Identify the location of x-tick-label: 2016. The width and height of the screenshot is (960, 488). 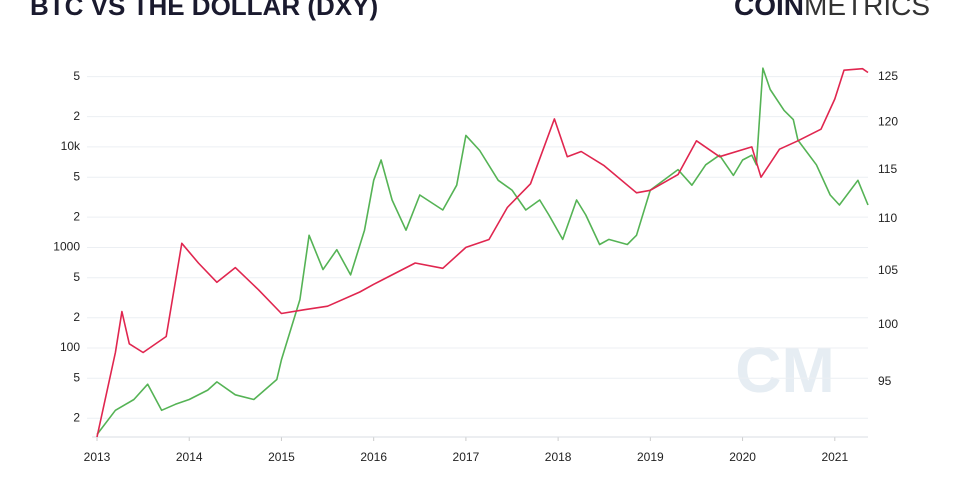
(373, 457).